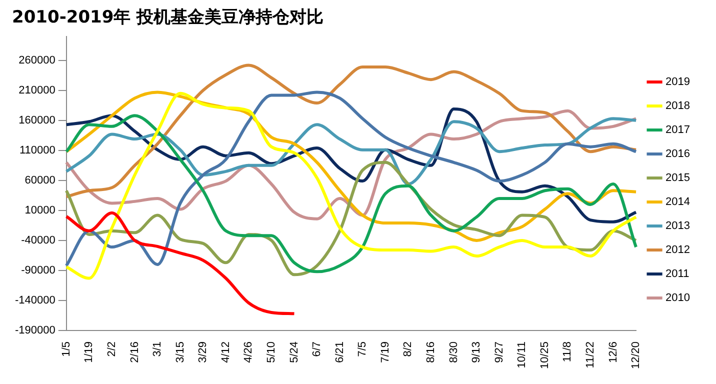  Describe the element at coordinates (408, 349) in the screenshot. I see `x-tick-label: 8/2` at that location.